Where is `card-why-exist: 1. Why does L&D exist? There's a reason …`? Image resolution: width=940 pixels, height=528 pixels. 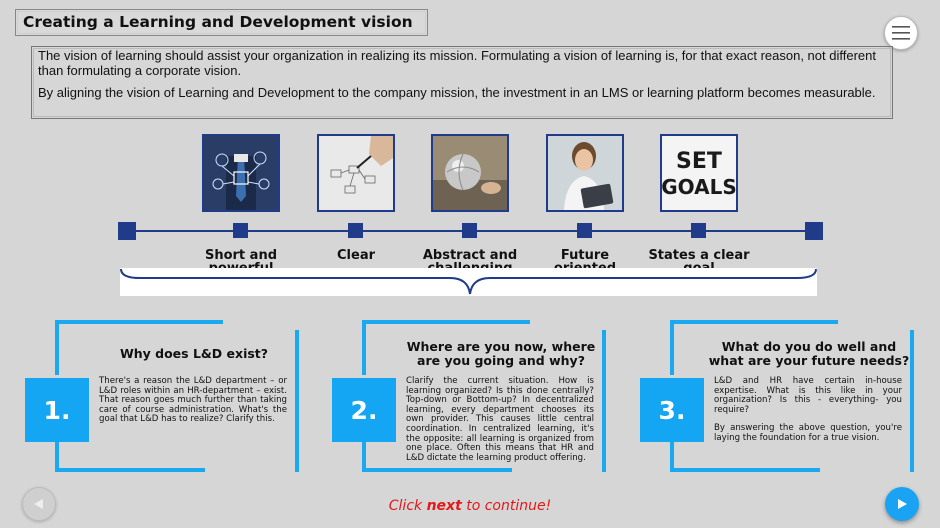
card-why-exist: 1. Why does L&D exist? There's a reason … is located at coordinates (162, 396).